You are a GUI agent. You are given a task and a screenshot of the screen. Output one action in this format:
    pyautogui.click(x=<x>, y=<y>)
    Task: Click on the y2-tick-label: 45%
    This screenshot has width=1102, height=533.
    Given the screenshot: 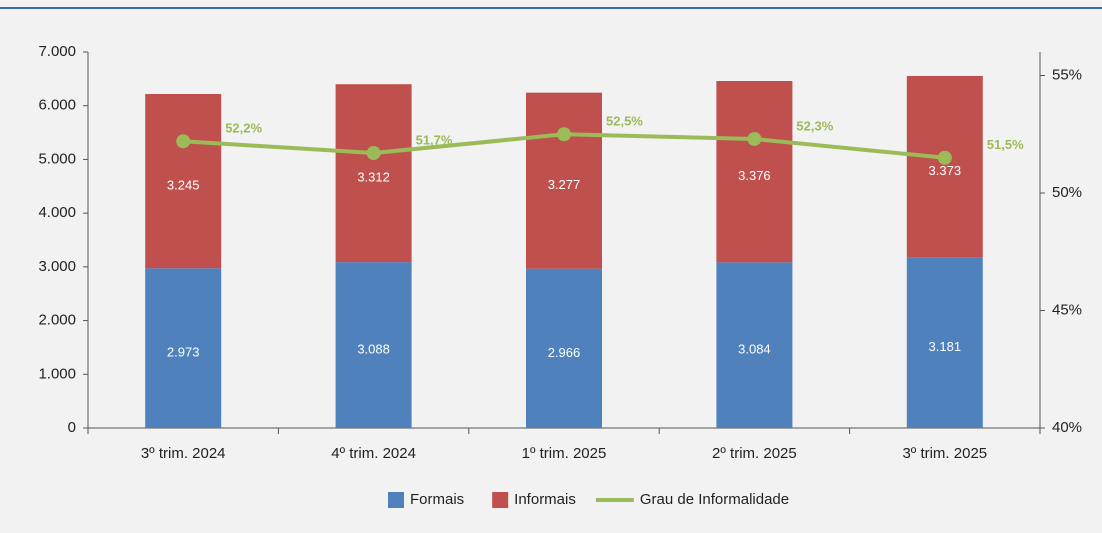 What is the action you would take?
    pyautogui.click(x=1067, y=309)
    